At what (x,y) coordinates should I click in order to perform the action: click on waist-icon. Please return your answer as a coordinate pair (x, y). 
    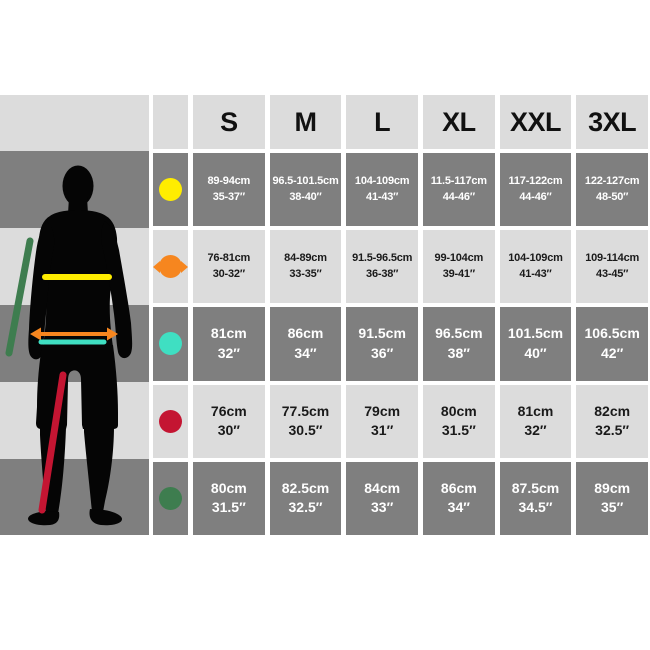
    Looking at the image, I should click on (170, 267).